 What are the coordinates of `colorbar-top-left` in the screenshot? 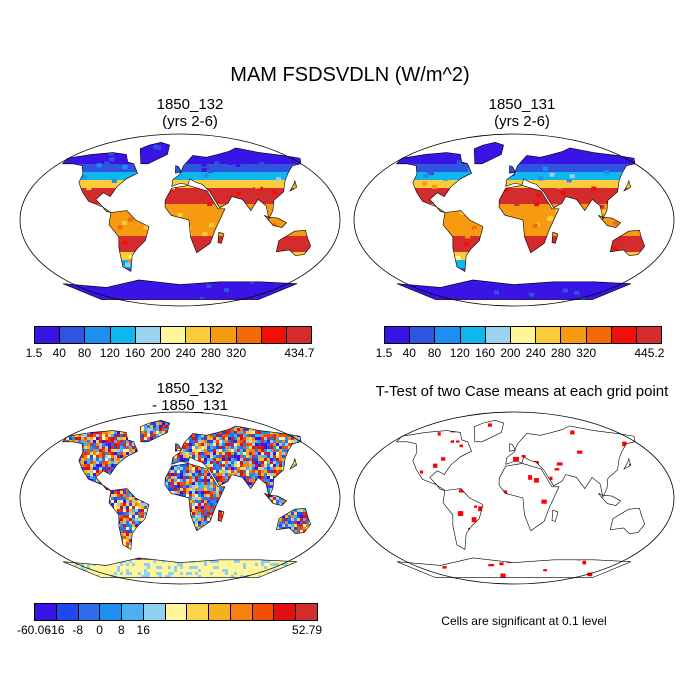 It's located at (173, 335).